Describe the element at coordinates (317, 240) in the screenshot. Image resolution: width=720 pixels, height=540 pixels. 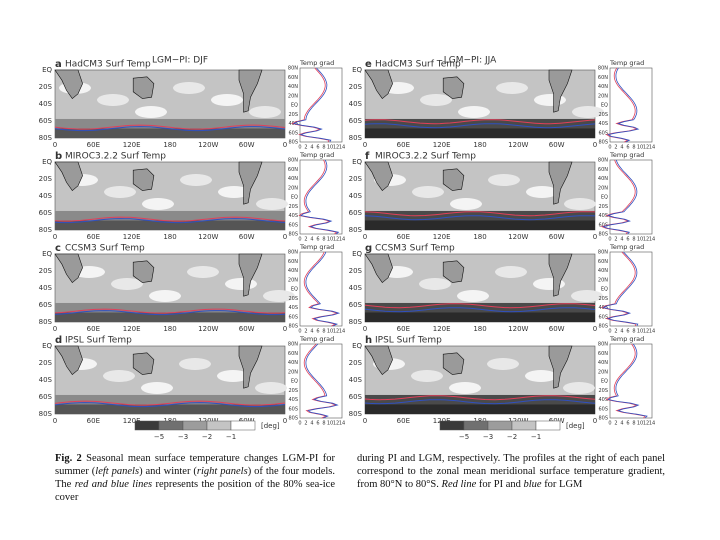
I see `profile-x-label: 6` at that location.